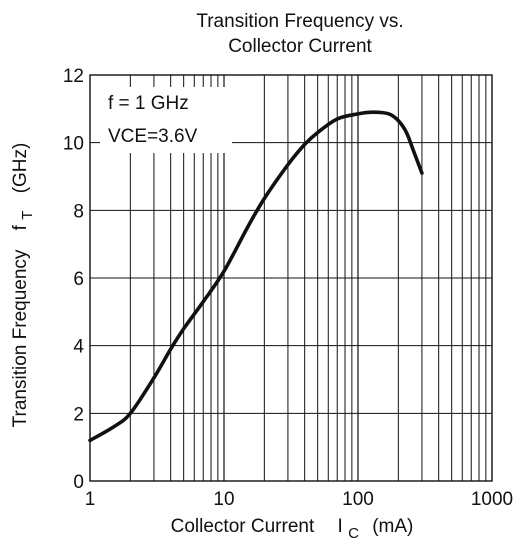 This screenshot has height=545, width=521. Describe the element at coordinates (78, 414) in the screenshot. I see `y-tick-label: 2` at that location.